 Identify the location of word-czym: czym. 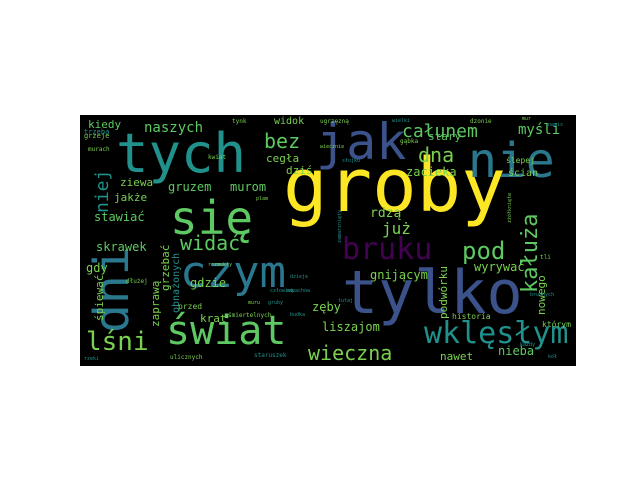
(233, 272).